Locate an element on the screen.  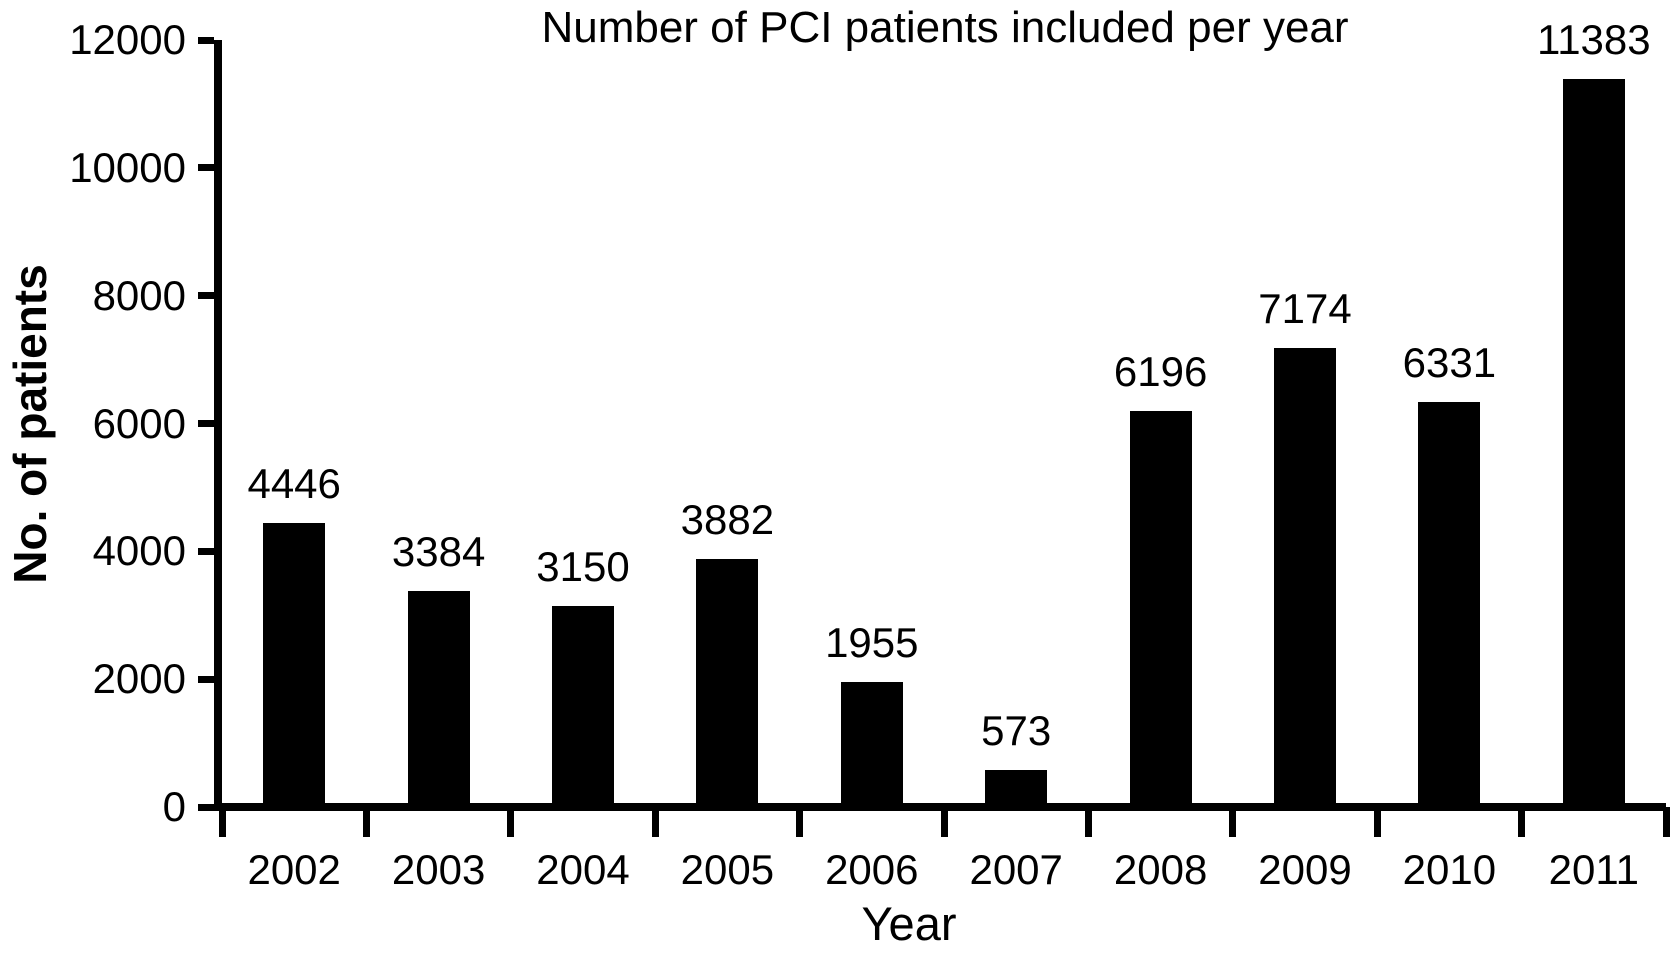
x-tick-label-2006: 2006 is located at coordinates (872, 869).